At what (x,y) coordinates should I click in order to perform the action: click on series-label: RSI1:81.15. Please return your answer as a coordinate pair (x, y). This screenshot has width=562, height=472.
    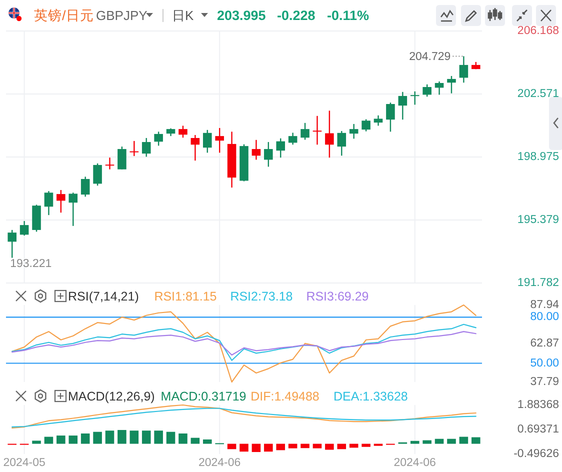
    Looking at the image, I should click on (185, 297).